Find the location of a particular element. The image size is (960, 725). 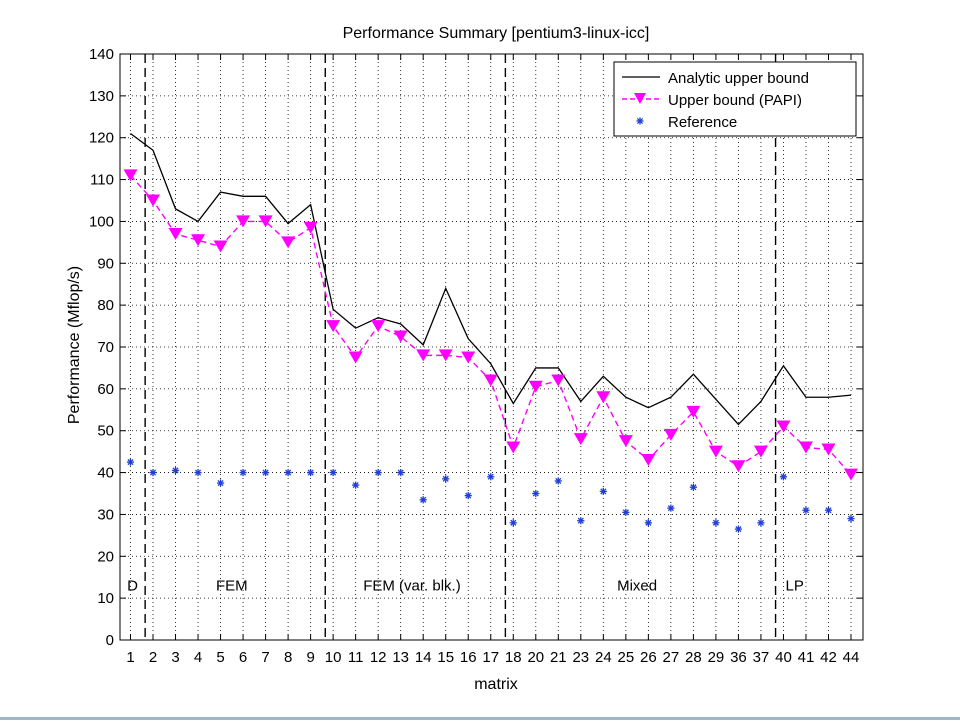

y-tick-label: 130 is located at coordinates (101, 96).